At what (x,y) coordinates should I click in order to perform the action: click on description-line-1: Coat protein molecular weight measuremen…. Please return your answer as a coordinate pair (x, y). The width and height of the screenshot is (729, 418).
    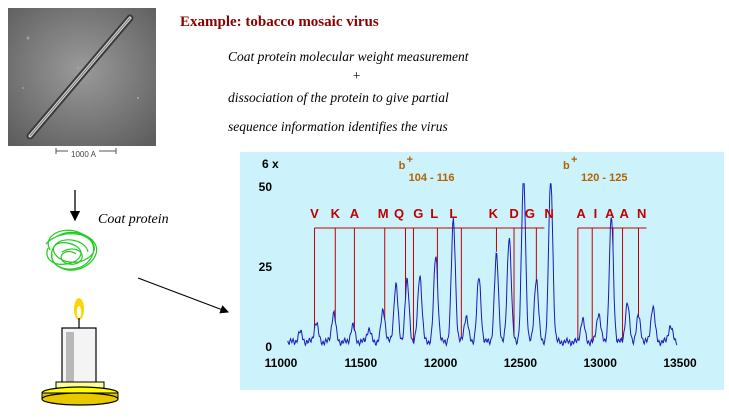
    Looking at the image, I should click on (348, 56).